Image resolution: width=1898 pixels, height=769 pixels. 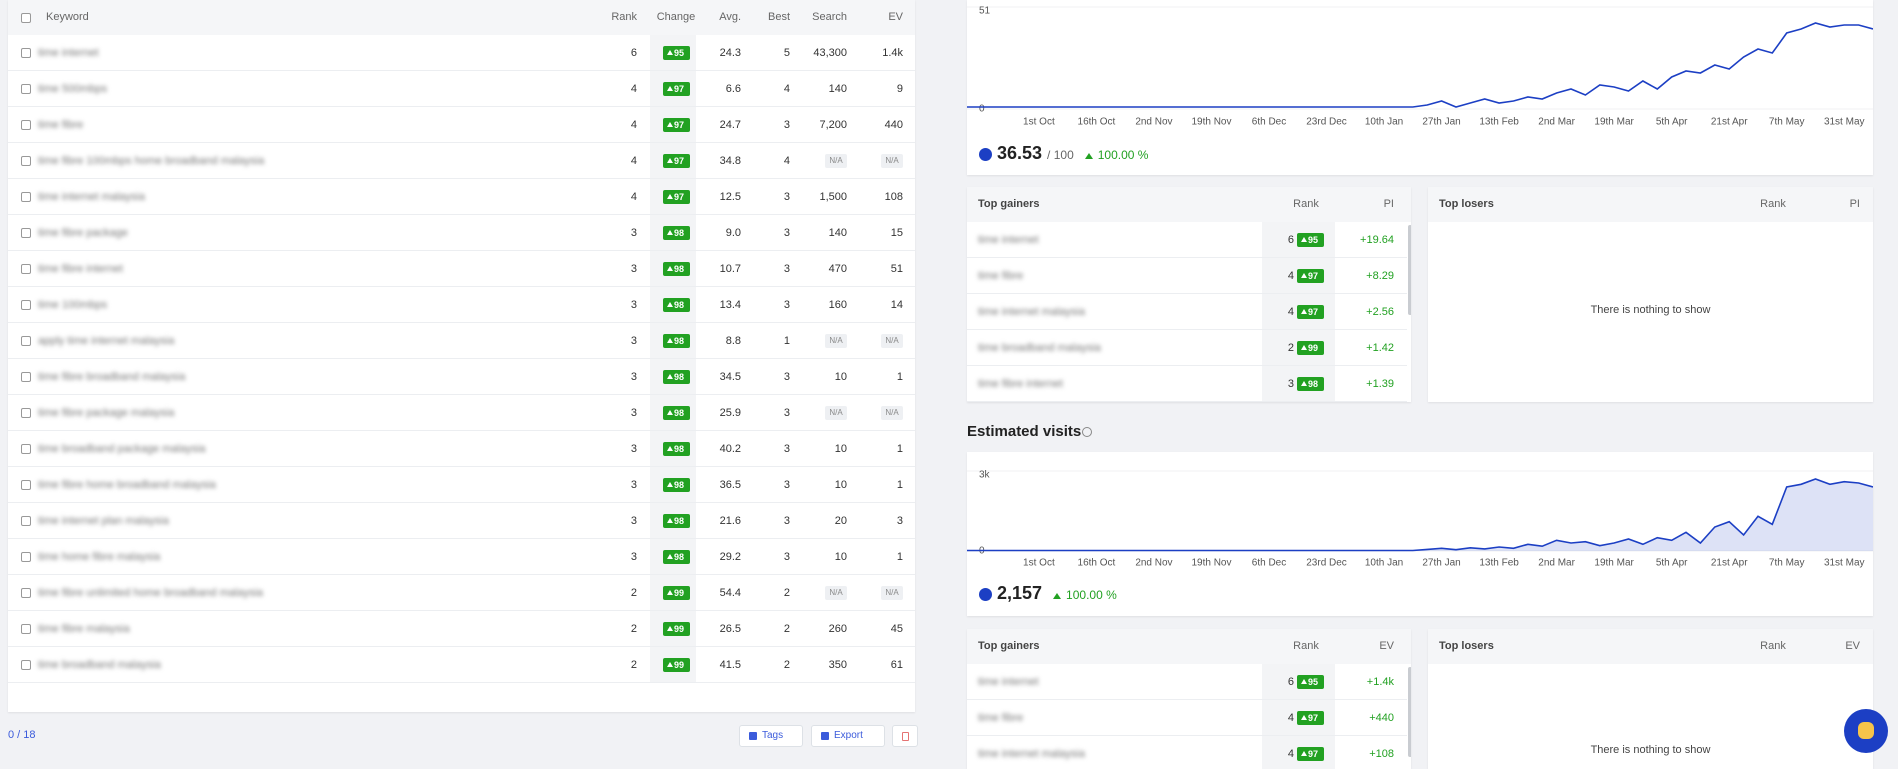 I want to click on ev-cell: 14, so click(x=896, y=305).